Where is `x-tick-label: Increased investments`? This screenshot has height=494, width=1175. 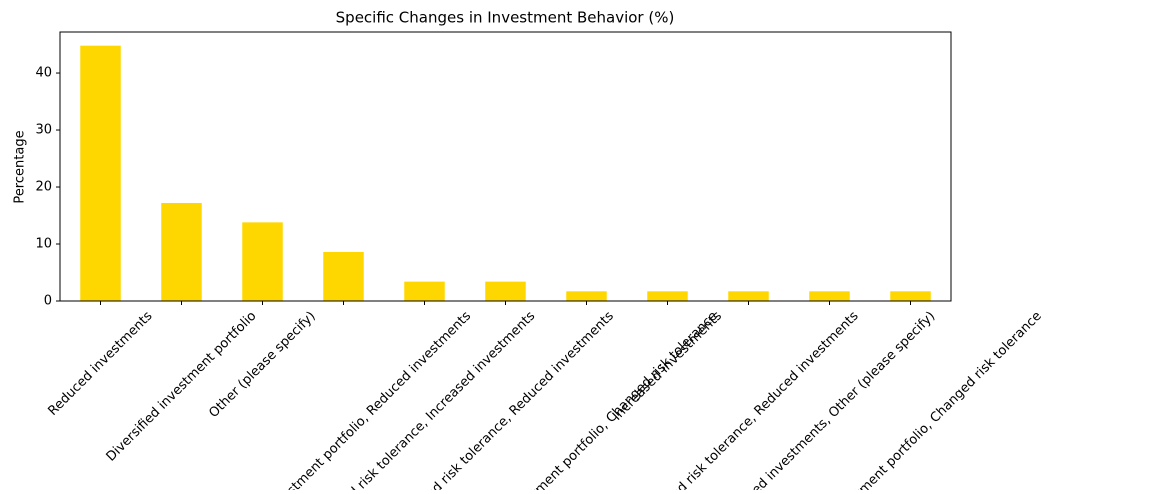
x-tick-label: Increased investments is located at coordinates (667, 366).